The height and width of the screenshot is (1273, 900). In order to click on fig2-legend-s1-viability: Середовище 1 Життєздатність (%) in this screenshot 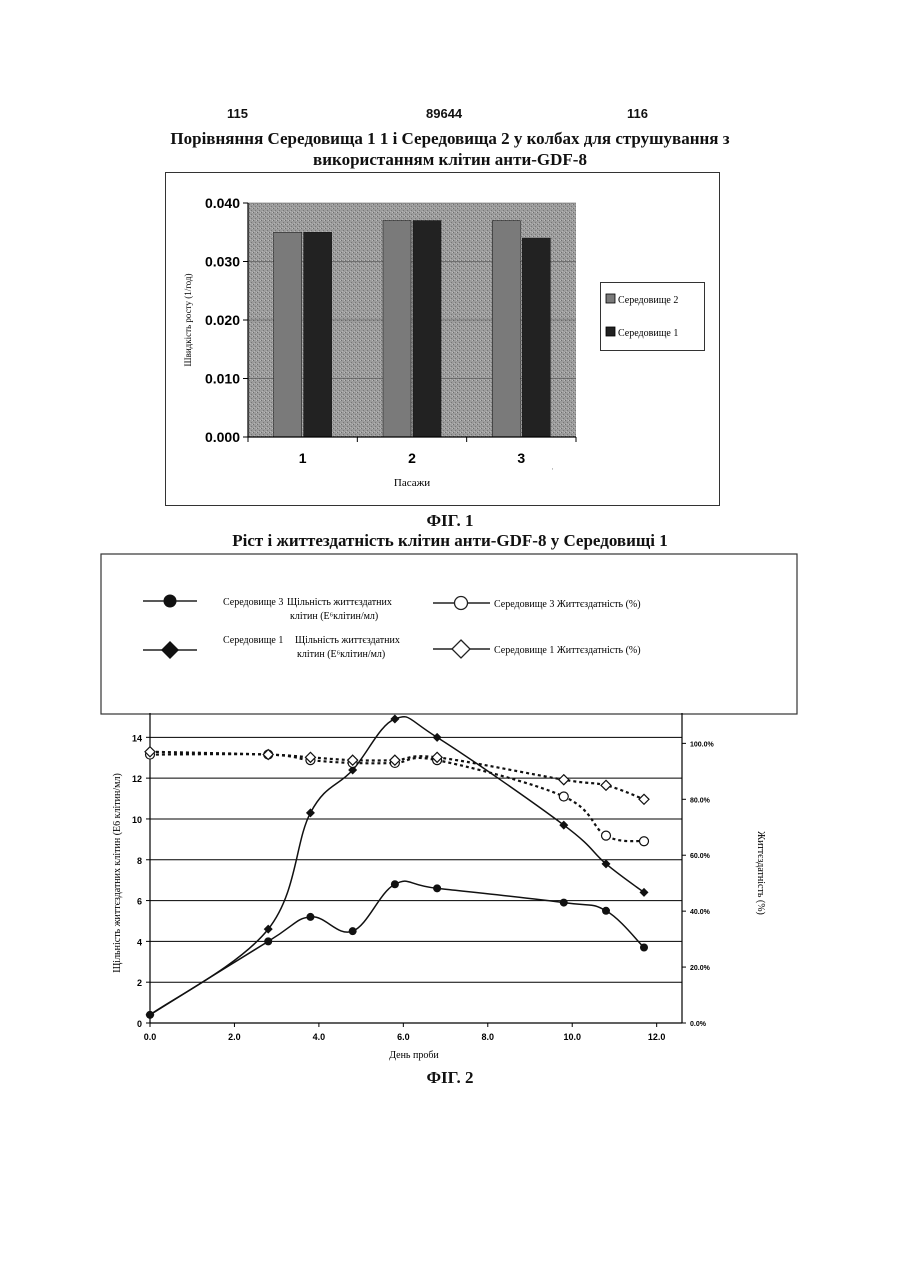, I will do `click(567, 650)`.